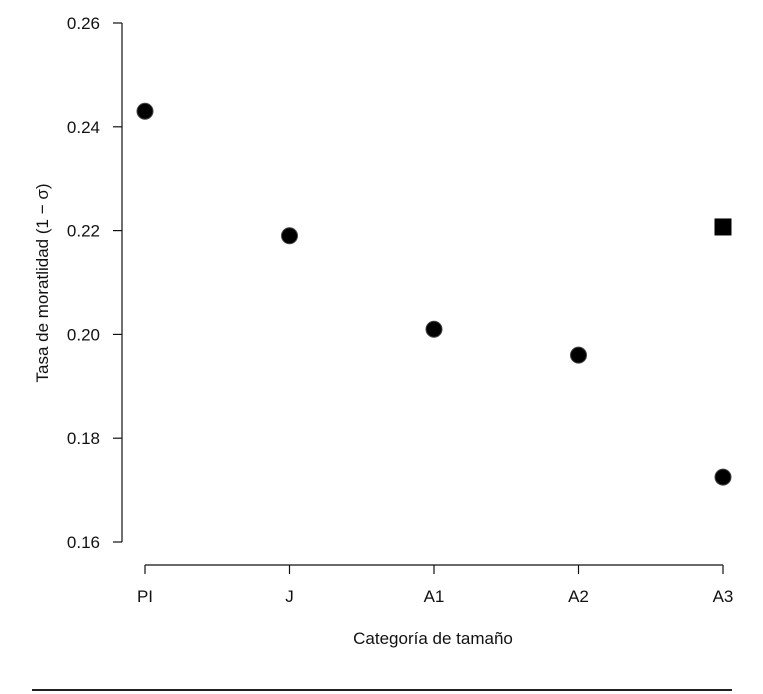 Image resolution: width=763 pixels, height=694 pixels. What do you see at coordinates (83, 438) in the screenshot?
I see `y-tick-label: 0.18` at bounding box center [83, 438].